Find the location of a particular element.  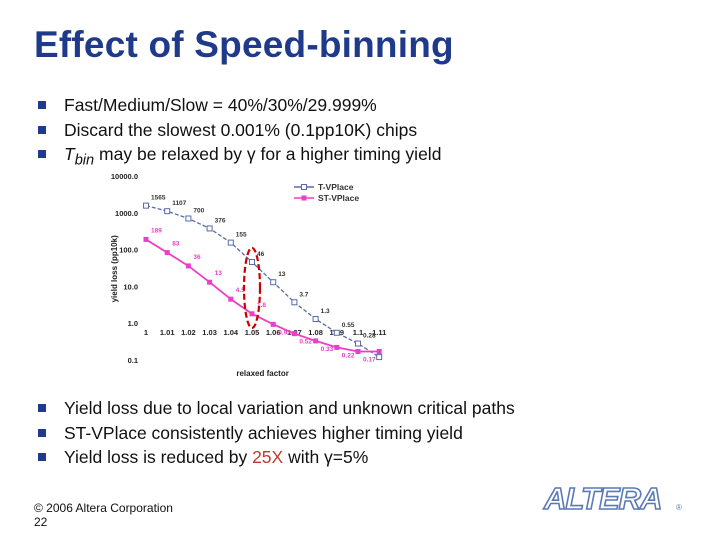

y-tick-label: 1.0 is located at coordinates (133, 323).